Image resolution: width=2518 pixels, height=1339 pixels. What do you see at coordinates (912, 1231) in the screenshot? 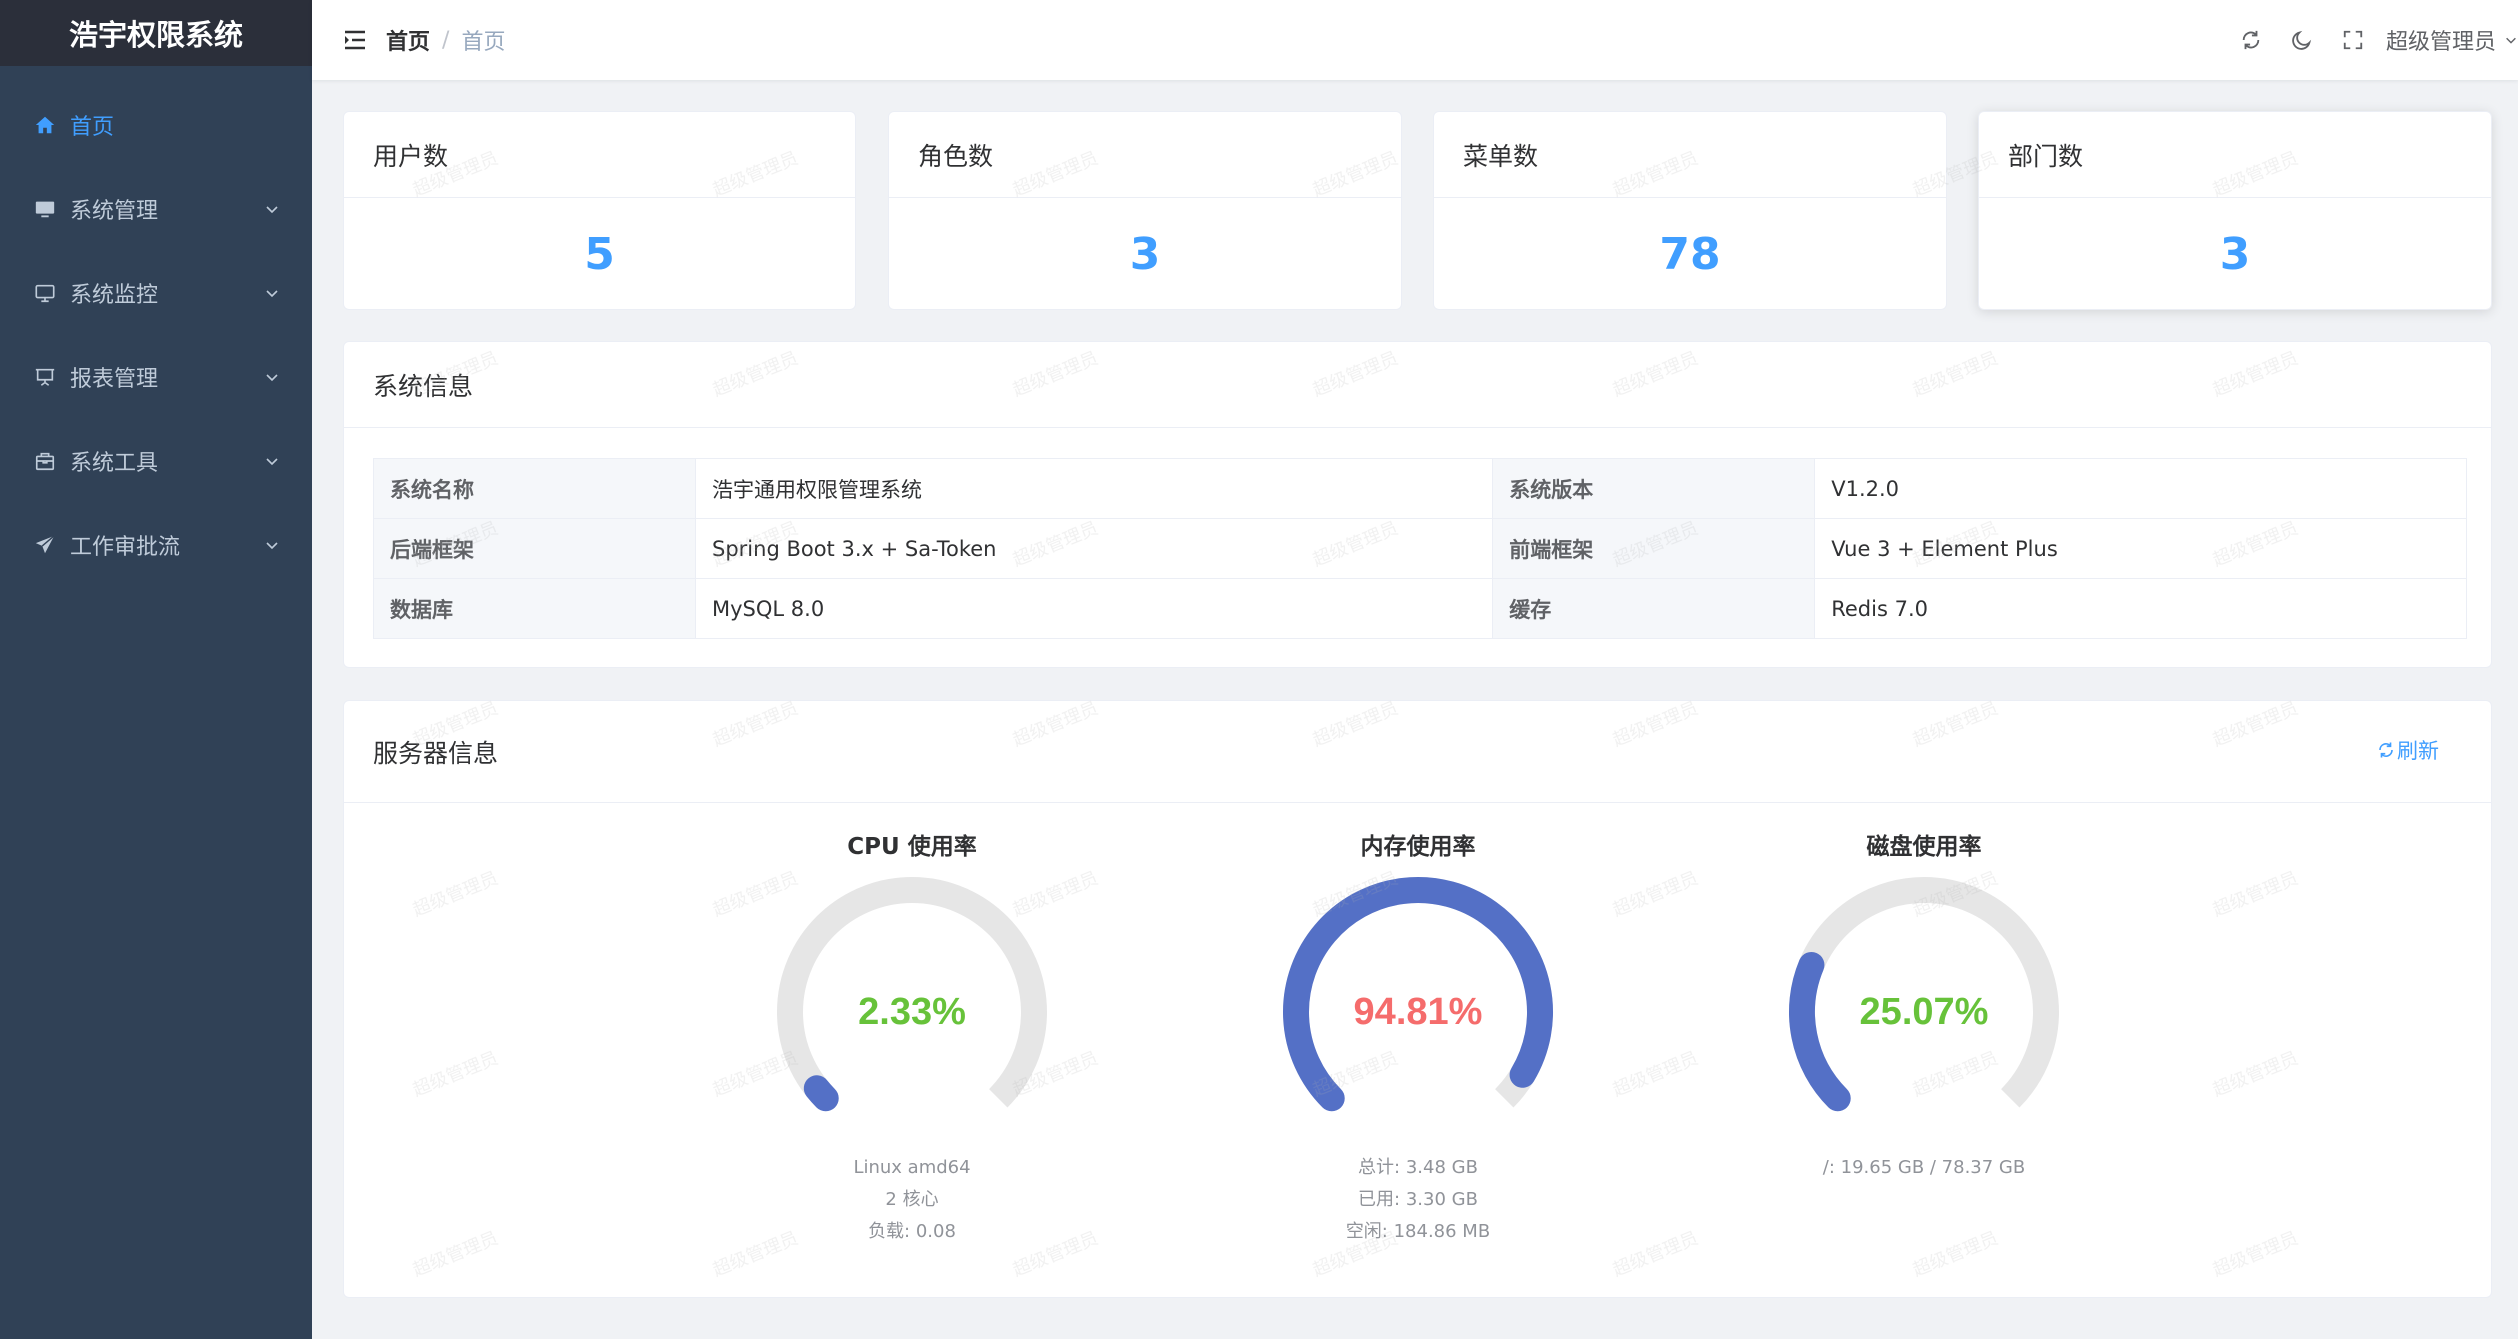
I see `gauge-info-line: 负载: 0.08` at bounding box center [912, 1231].